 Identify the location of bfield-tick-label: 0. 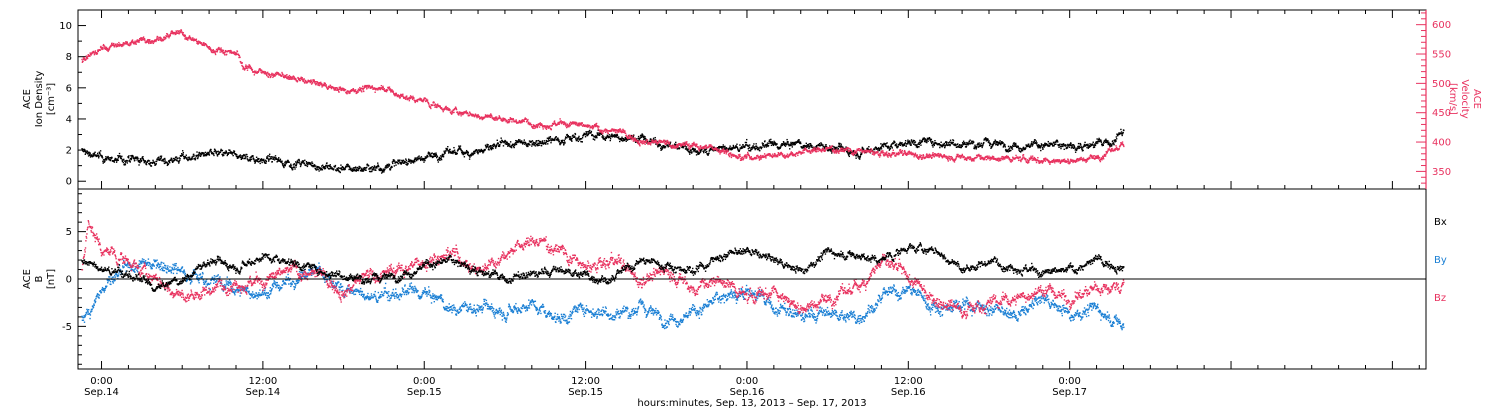
(69, 280).